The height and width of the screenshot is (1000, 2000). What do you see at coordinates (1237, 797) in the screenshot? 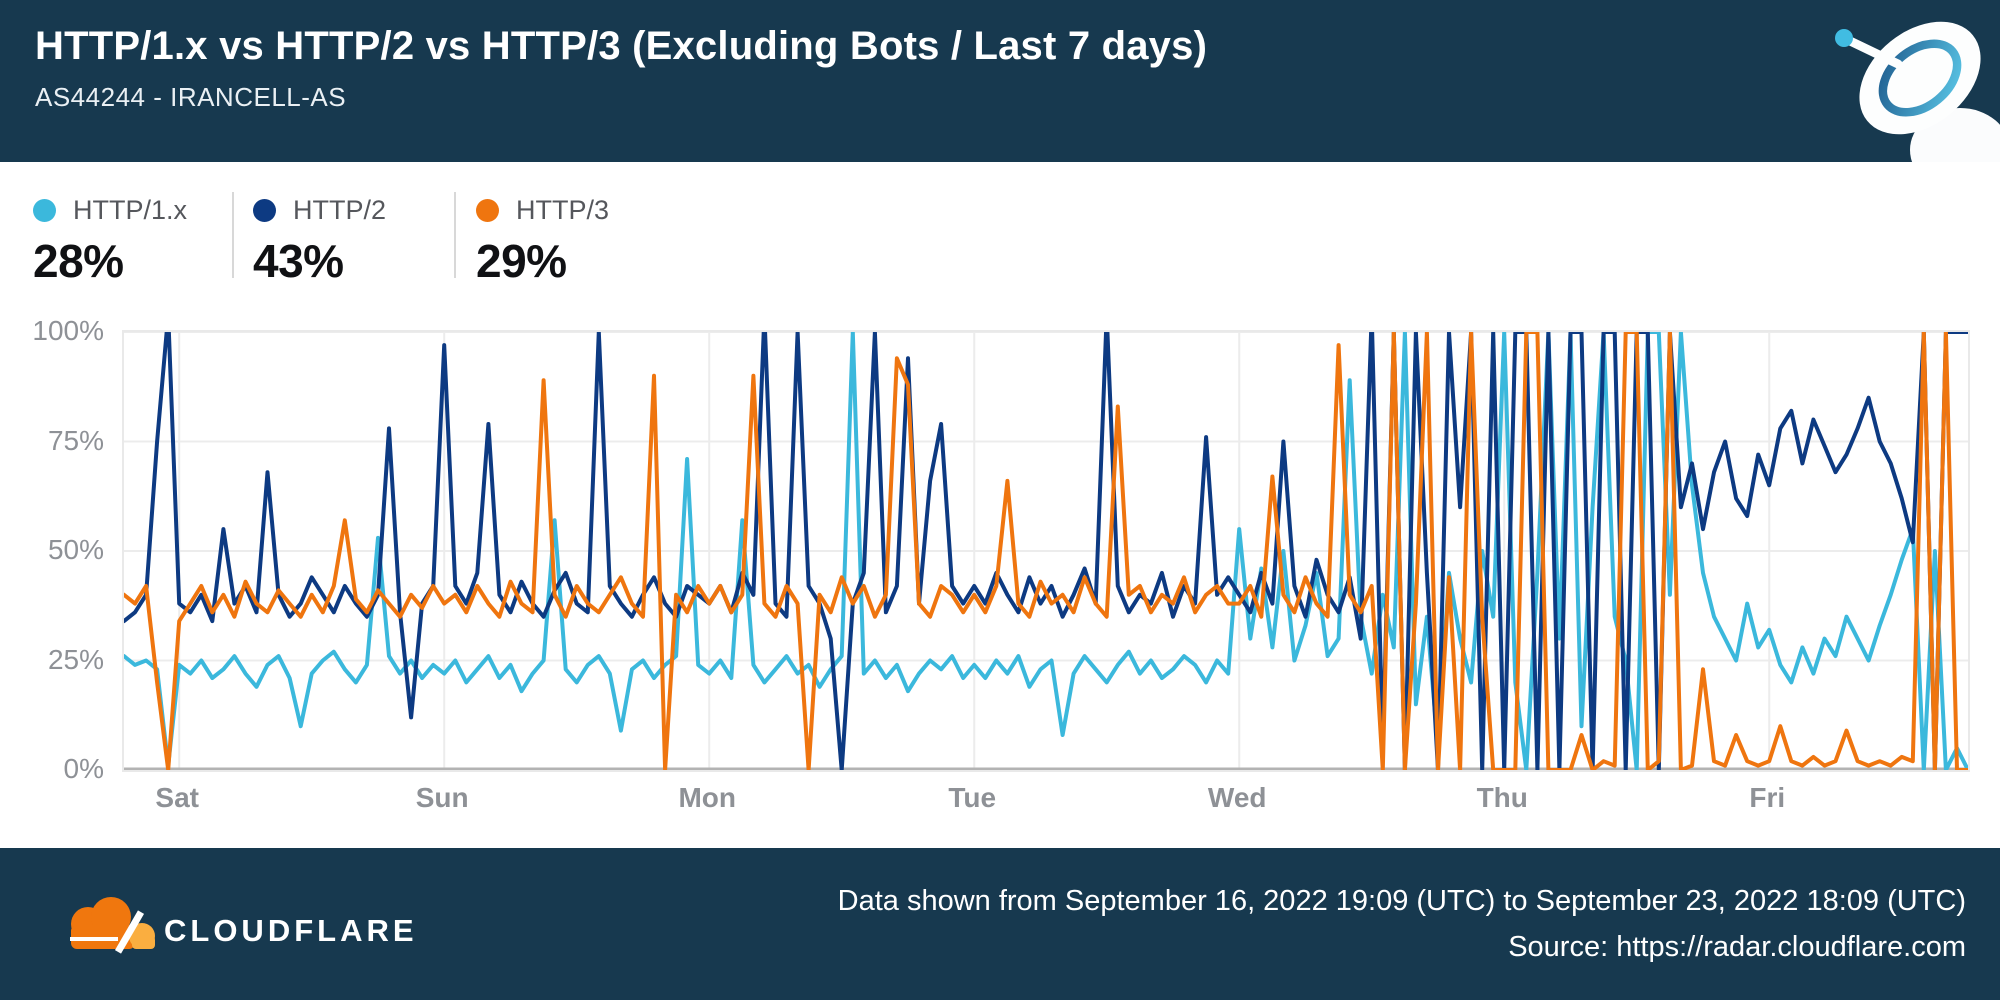
I see `x-tick-label: Wed` at bounding box center [1237, 797].